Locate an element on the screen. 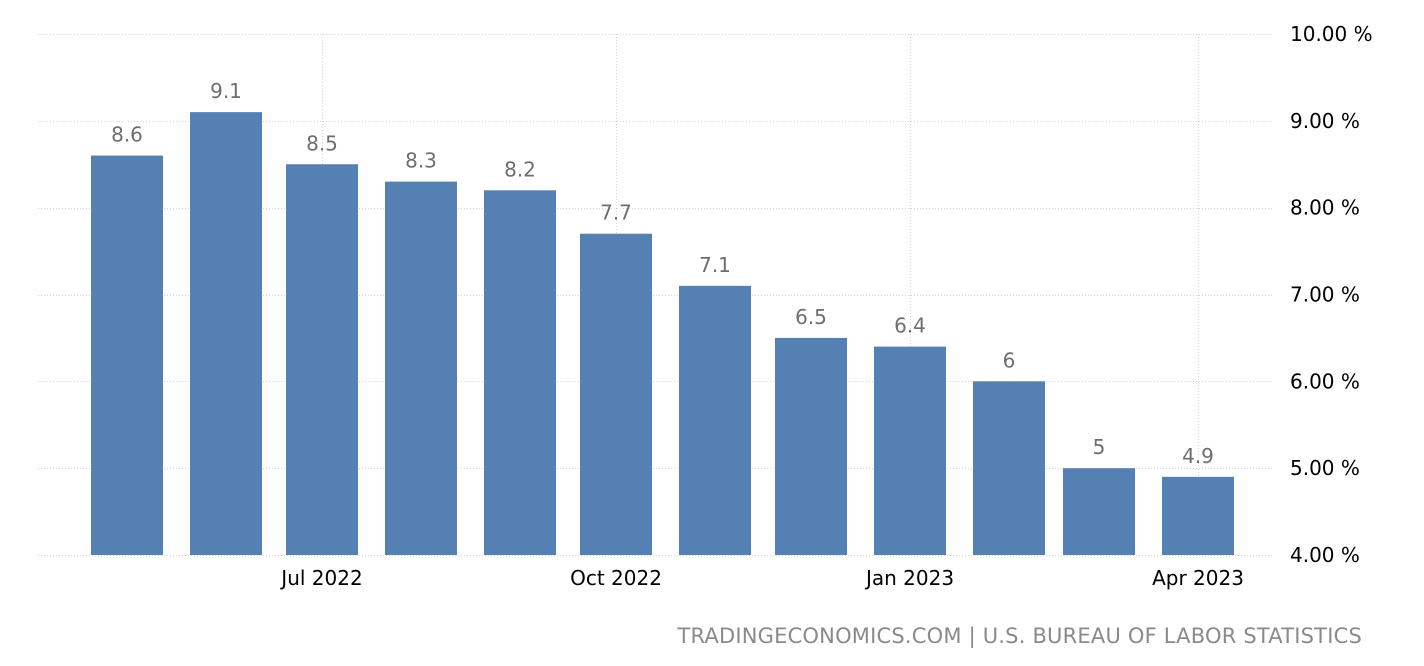  bar-value-label: 8.5 is located at coordinates (322, 143).